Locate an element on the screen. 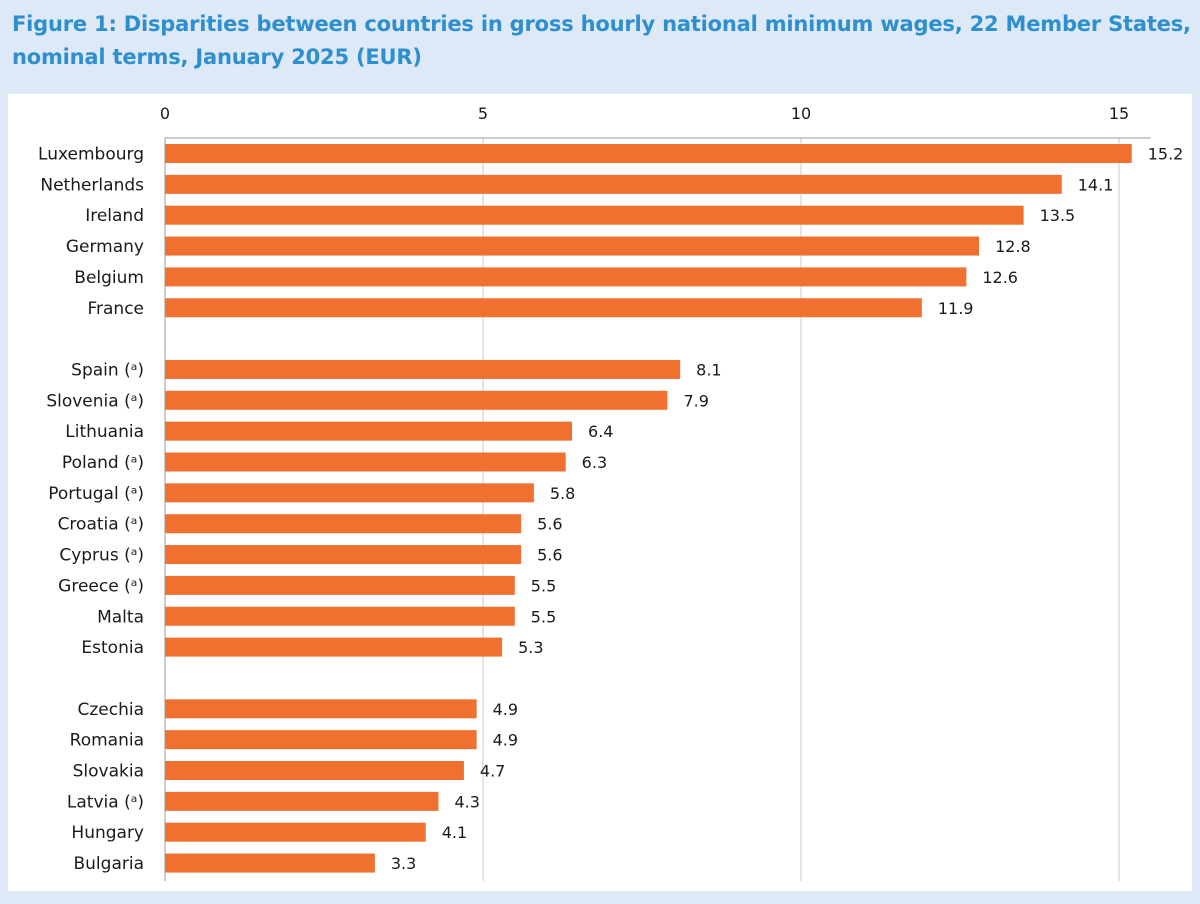 This screenshot has width=1200, height=904. tick-label-0: 0 is located at coordinates (165, 113).